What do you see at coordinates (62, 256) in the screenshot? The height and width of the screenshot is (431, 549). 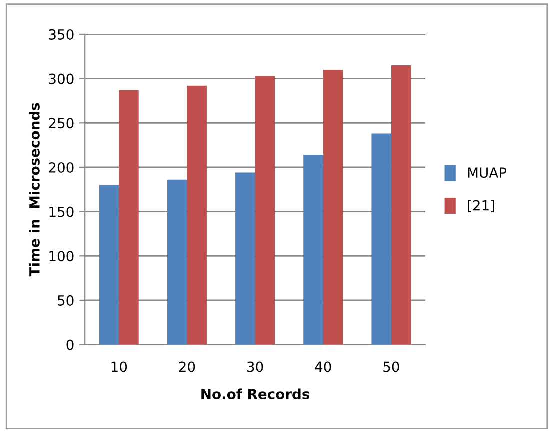 I see `y-tick-label: 100` at bounding box center [62, 256].